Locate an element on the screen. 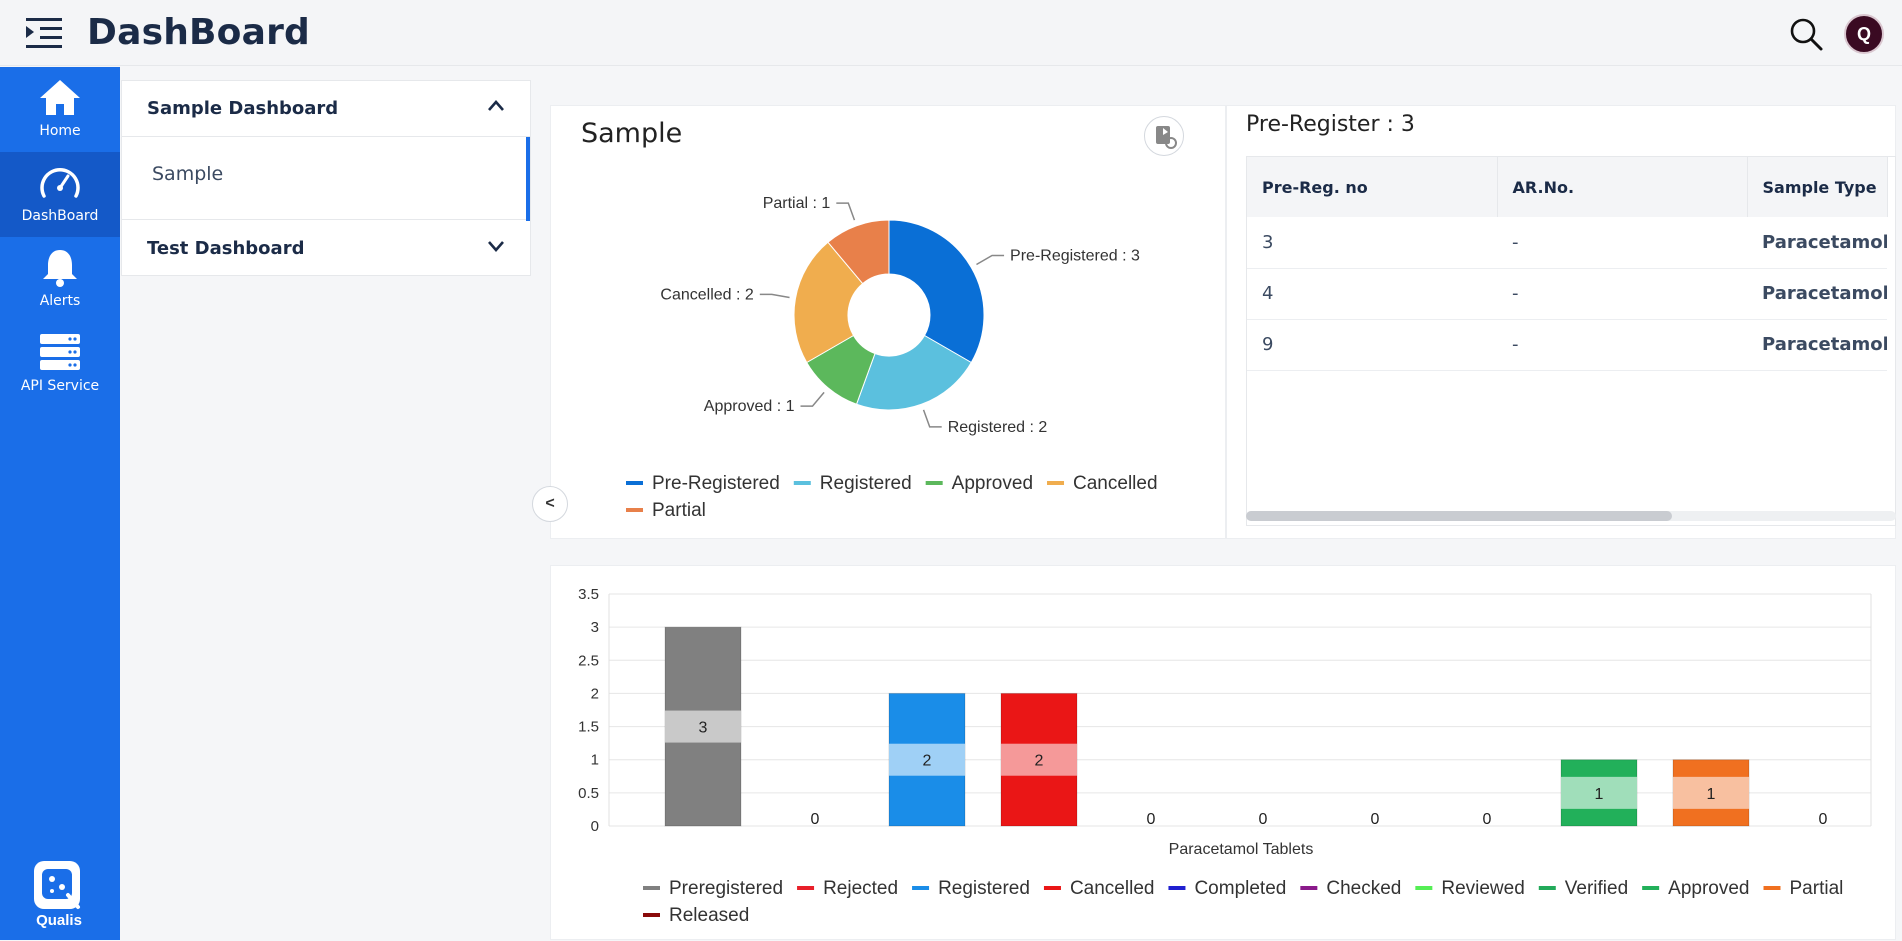 Image resolution: width=1902 pixels, height=941 pixels. legend-entry: Released is located at coordinates (709, 915).